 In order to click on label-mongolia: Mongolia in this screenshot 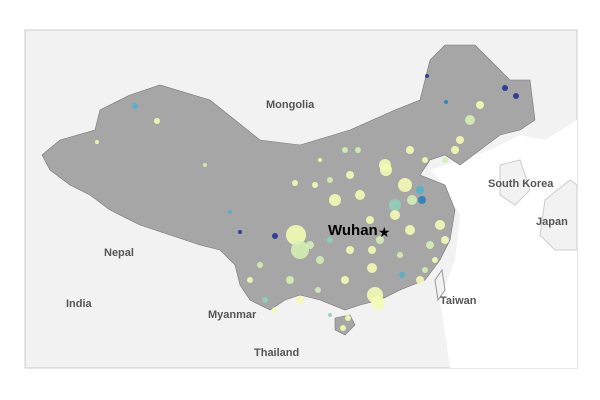, I will do `click(290, 105)`.